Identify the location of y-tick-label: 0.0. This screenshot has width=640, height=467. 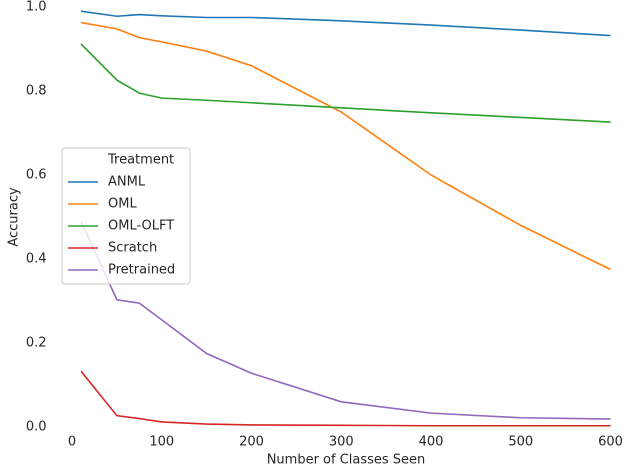
(36, 427).